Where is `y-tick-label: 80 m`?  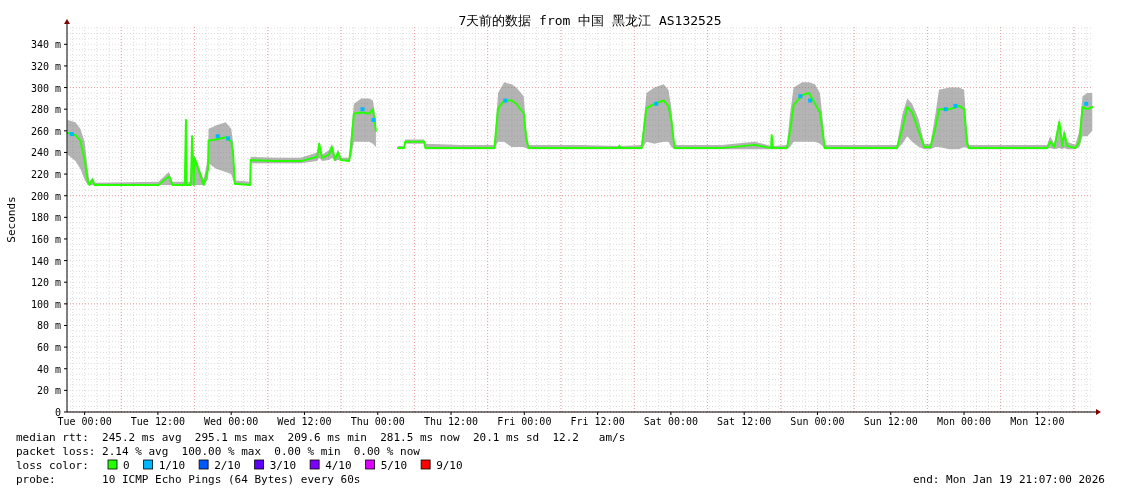
y-tick-label: 80 m is located at coordinates (48, 326).